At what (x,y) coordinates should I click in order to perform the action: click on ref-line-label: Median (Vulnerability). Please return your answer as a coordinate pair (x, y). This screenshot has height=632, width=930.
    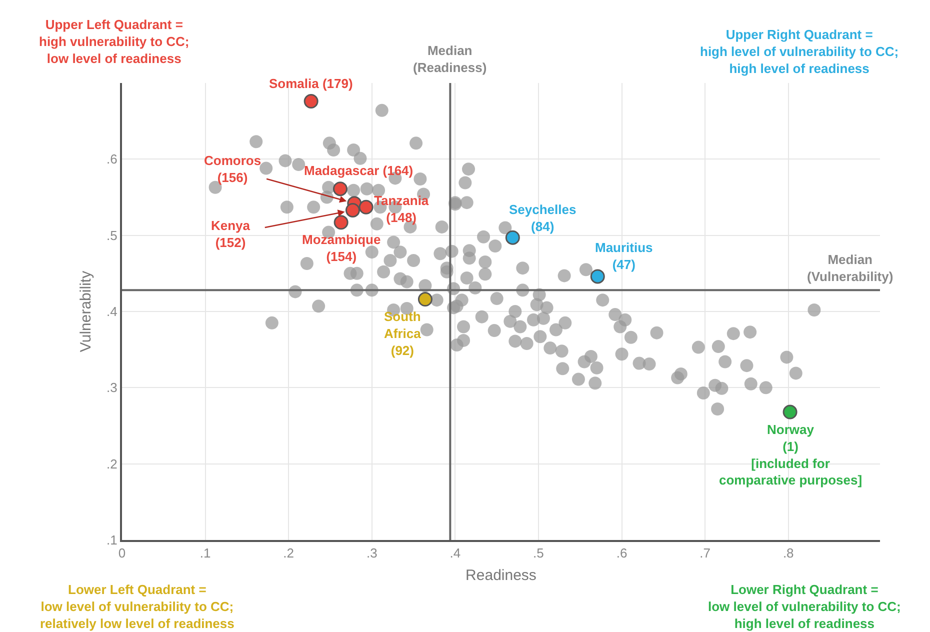
    Looking at the image, I should click on (850, 268).